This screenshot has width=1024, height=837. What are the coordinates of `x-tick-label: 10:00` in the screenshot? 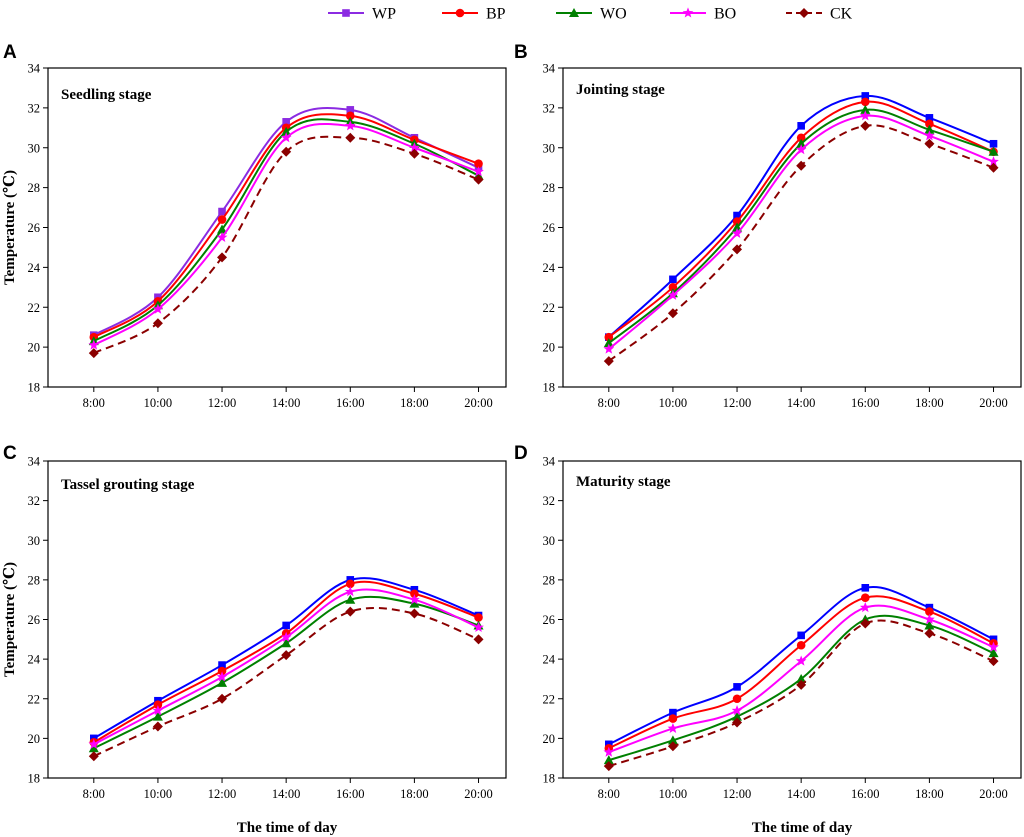 It's located at (673, 794).